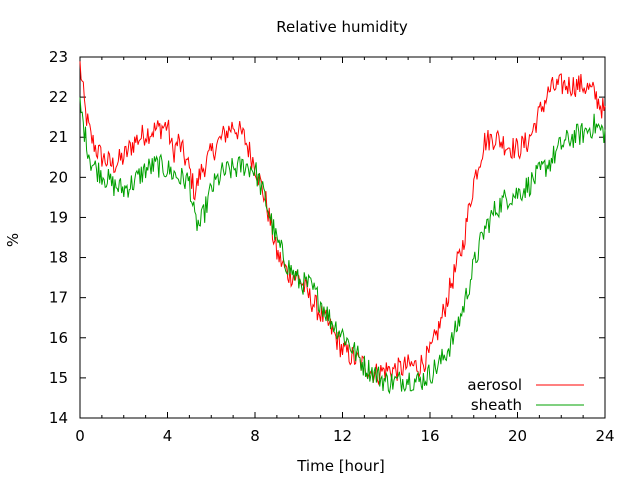 This screenshot has width=640, height=480. Describe the element at coordinates (496, 405) in the screenshot. I see `legend-label-sheath: sheath` at that location.